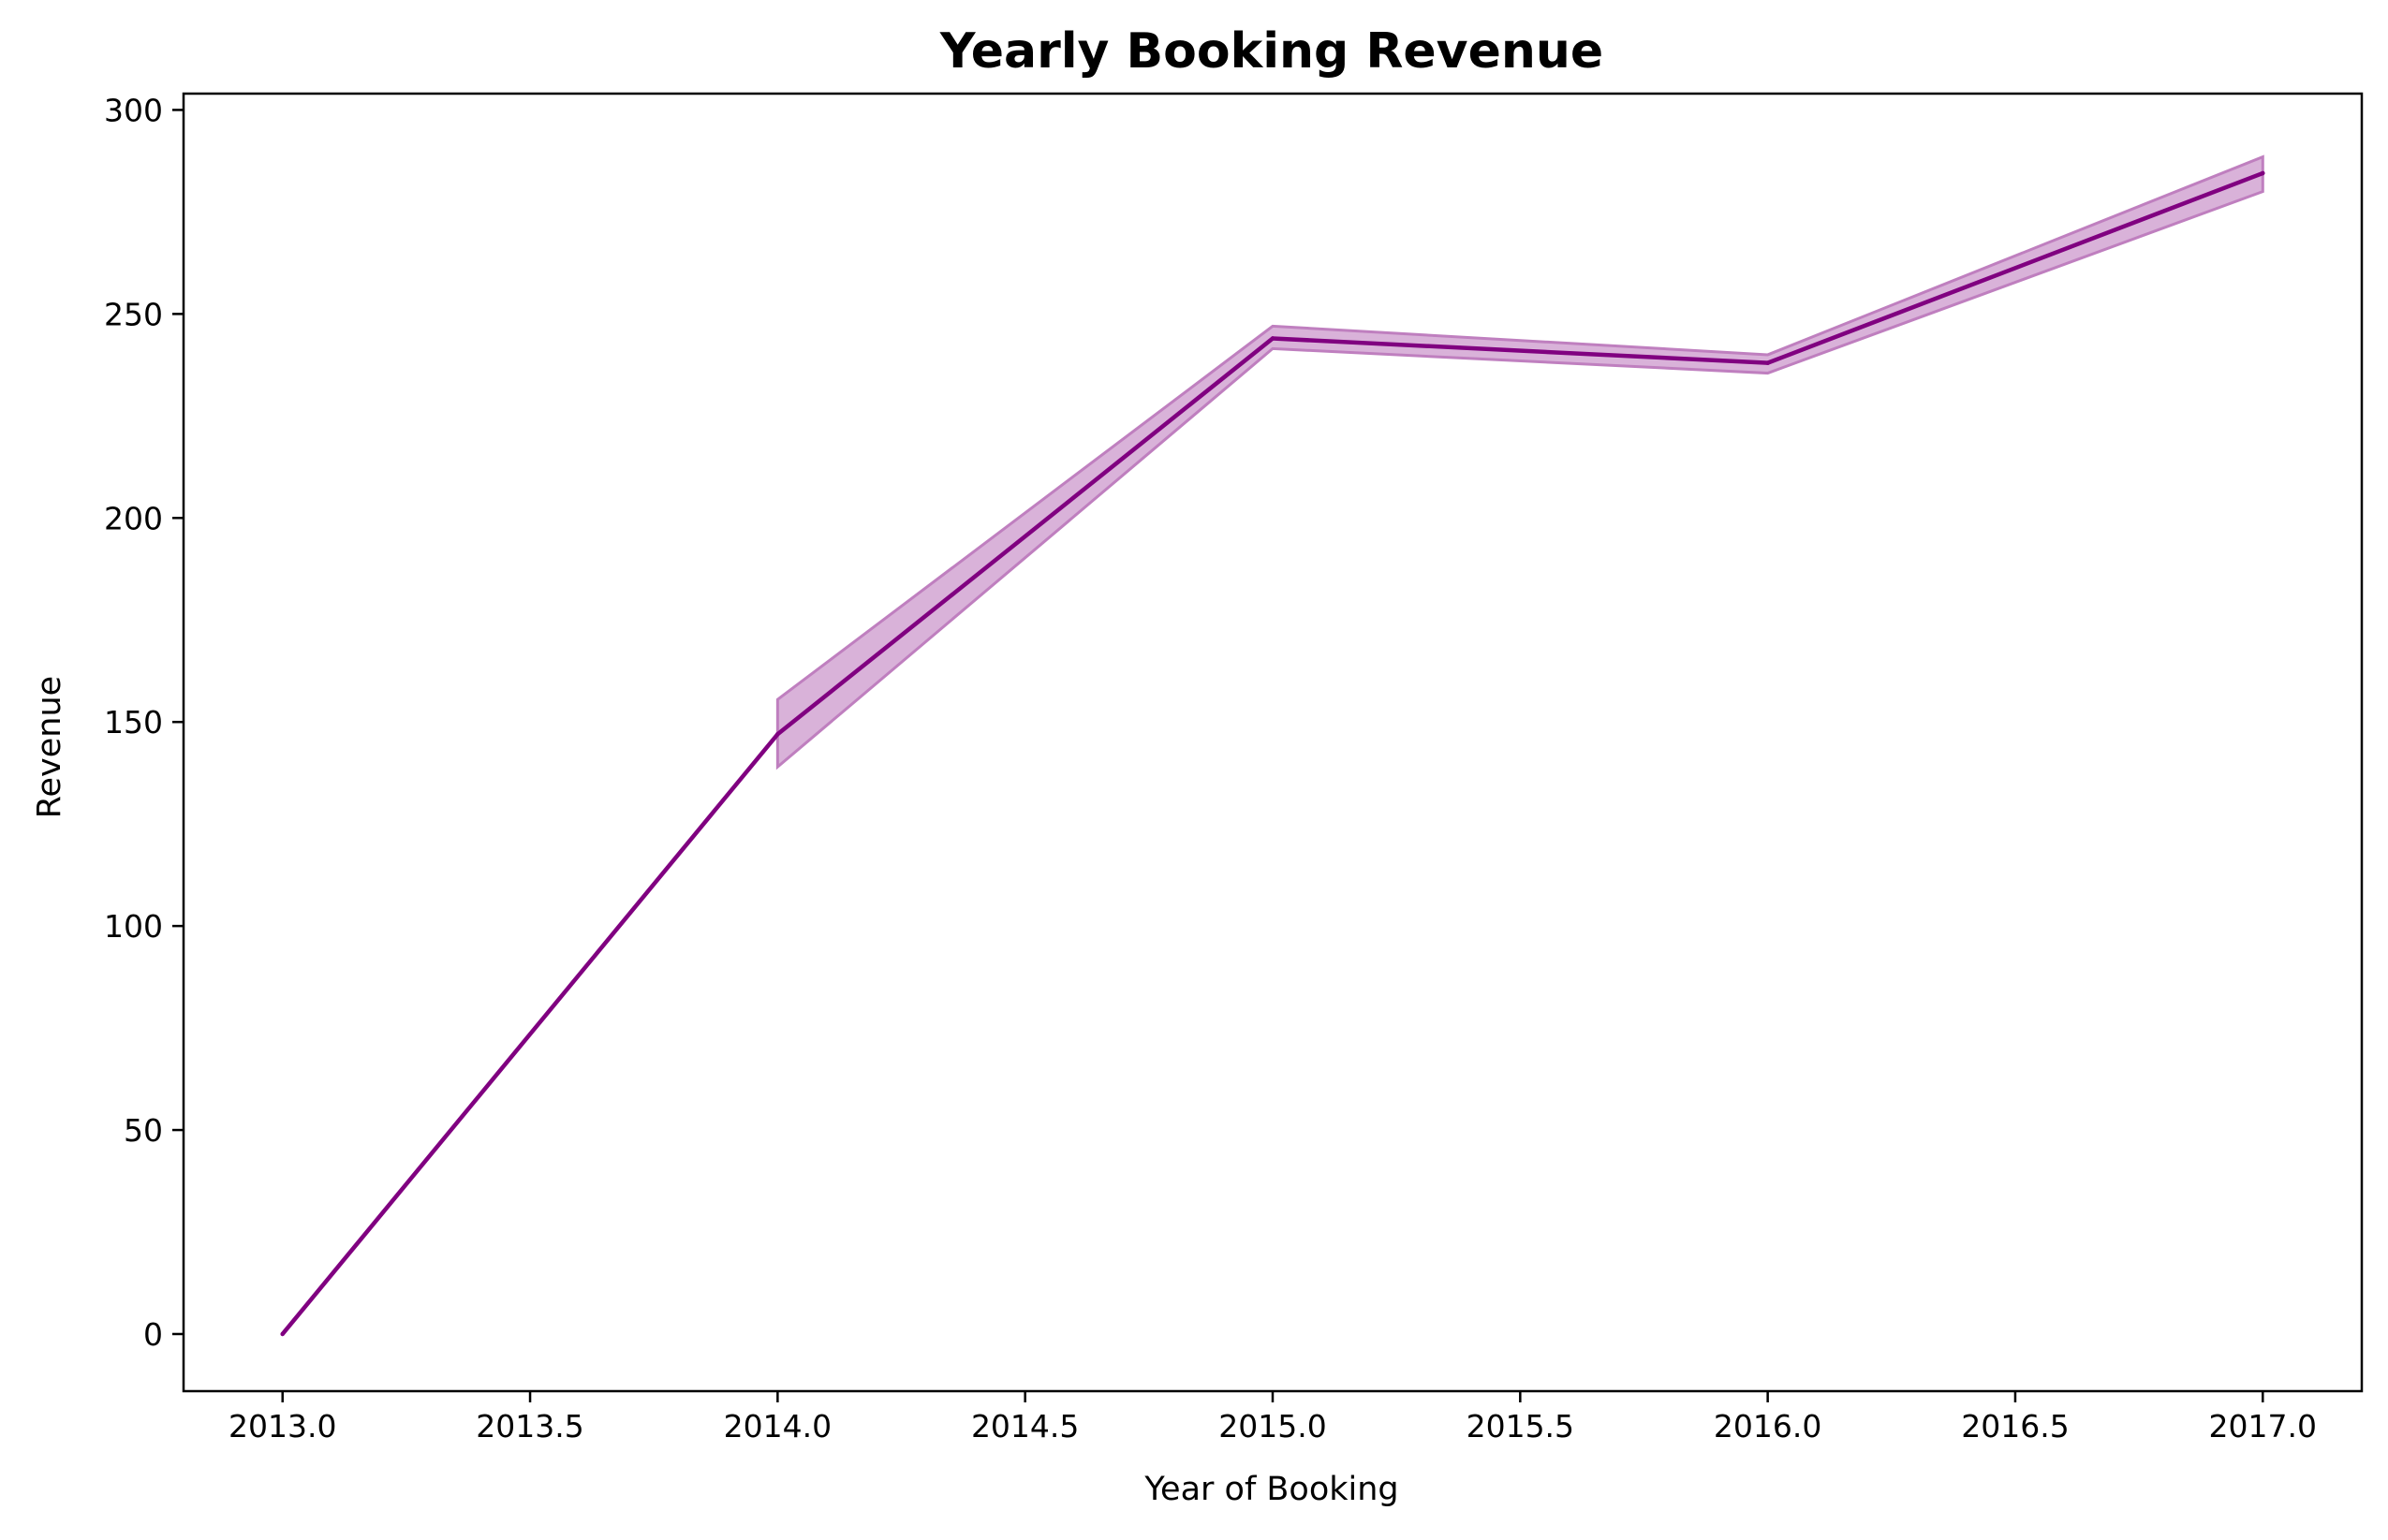  I want to click on y-tick-label: 150, so click(133, 722).